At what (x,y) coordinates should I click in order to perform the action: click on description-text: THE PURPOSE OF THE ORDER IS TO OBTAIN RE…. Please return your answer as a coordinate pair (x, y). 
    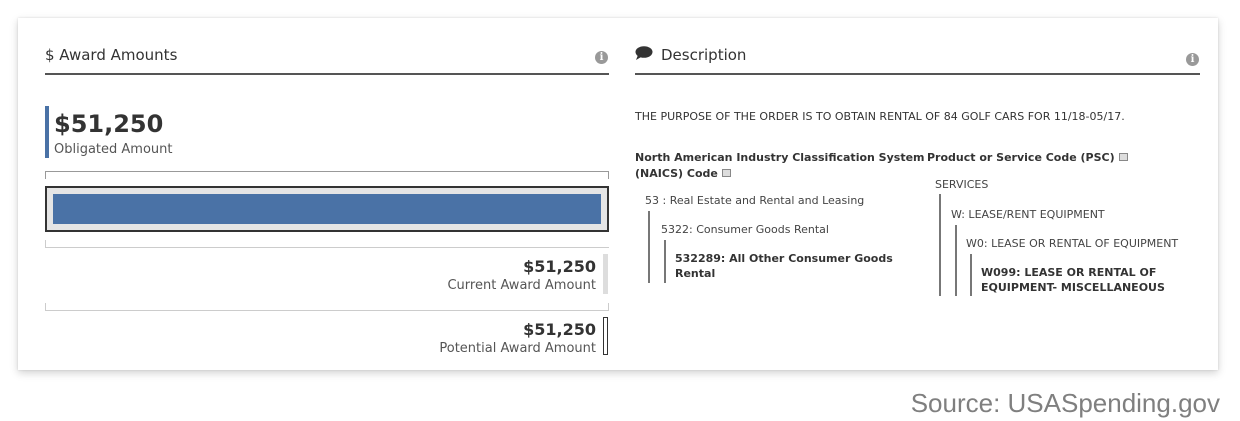
    Looking at the image, I should click on (880, 116).